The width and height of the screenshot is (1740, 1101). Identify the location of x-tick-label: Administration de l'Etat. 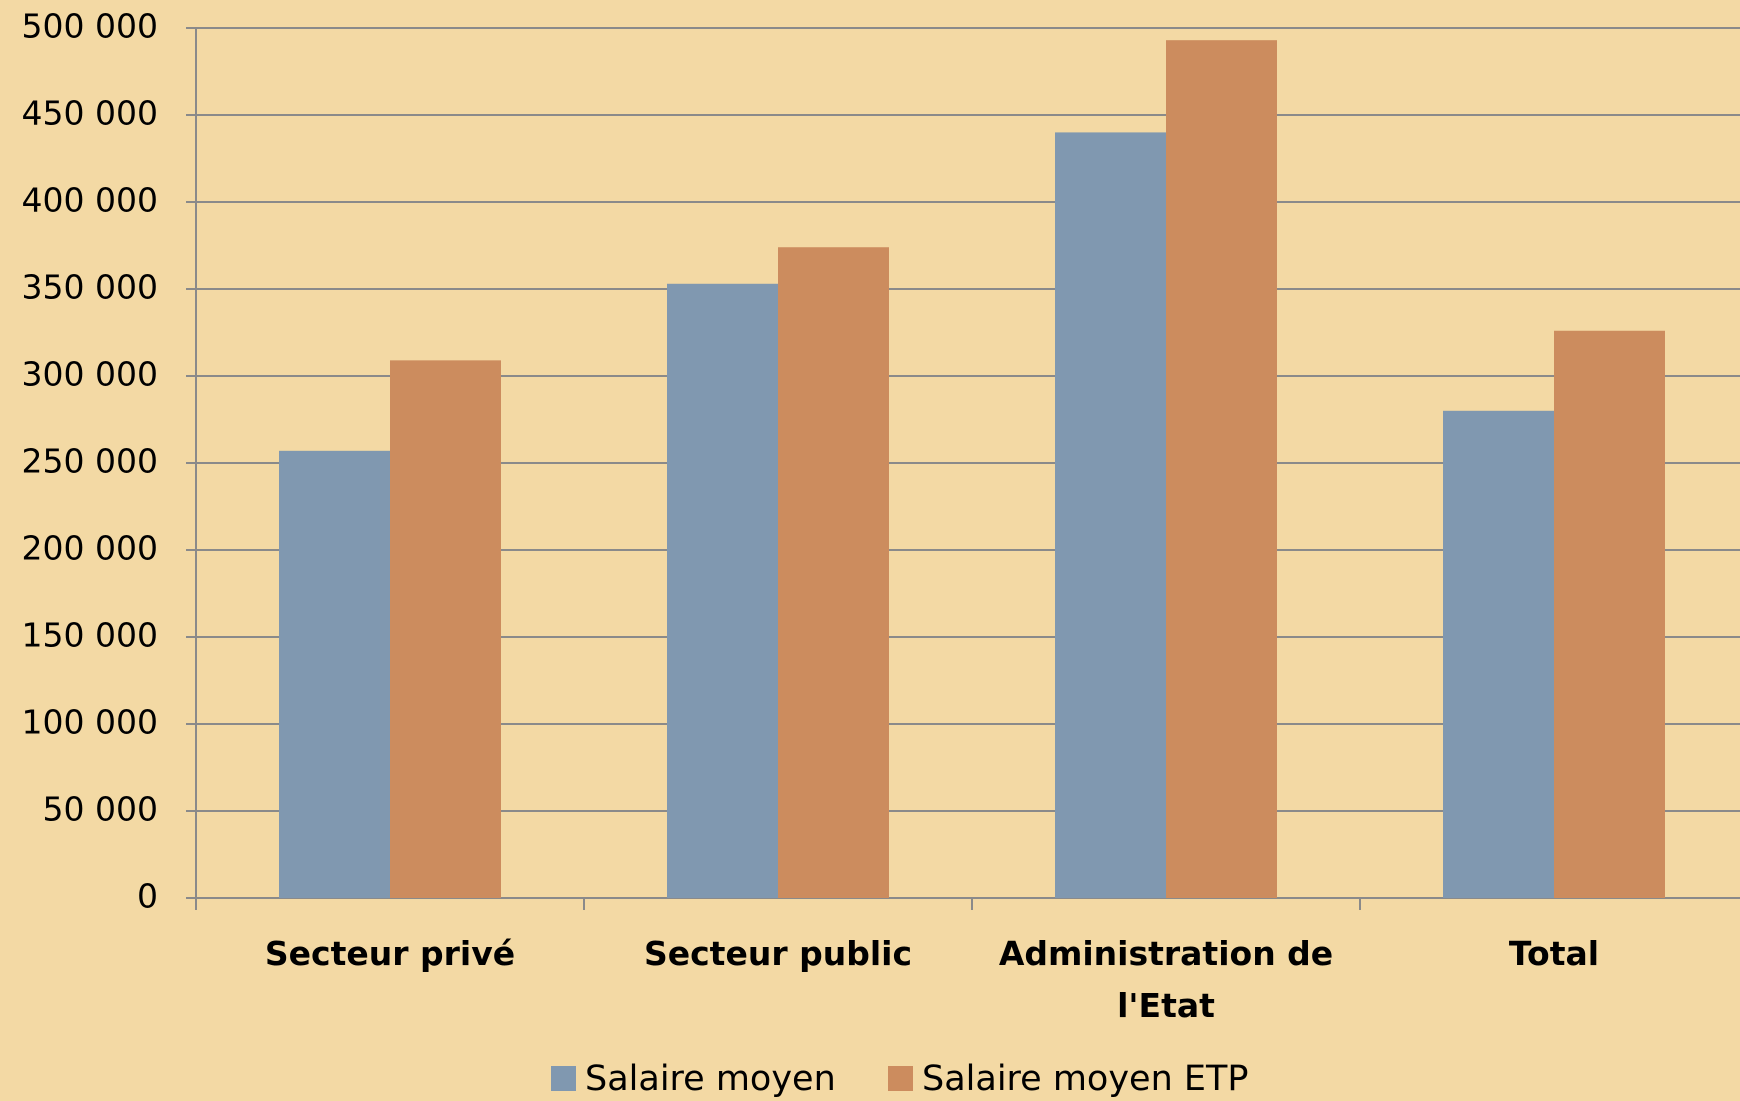
(1166, 979).